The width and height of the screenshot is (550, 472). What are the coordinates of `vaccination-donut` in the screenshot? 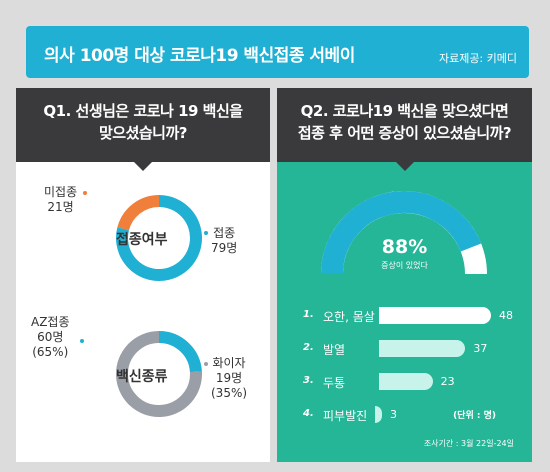 It's located at (159, 306).